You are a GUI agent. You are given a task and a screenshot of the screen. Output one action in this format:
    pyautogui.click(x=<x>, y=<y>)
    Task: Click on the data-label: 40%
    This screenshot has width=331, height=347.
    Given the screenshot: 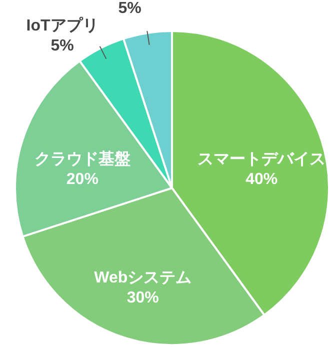 What is the action you would take?
    pyautogui.click(x=262, y=179)
    